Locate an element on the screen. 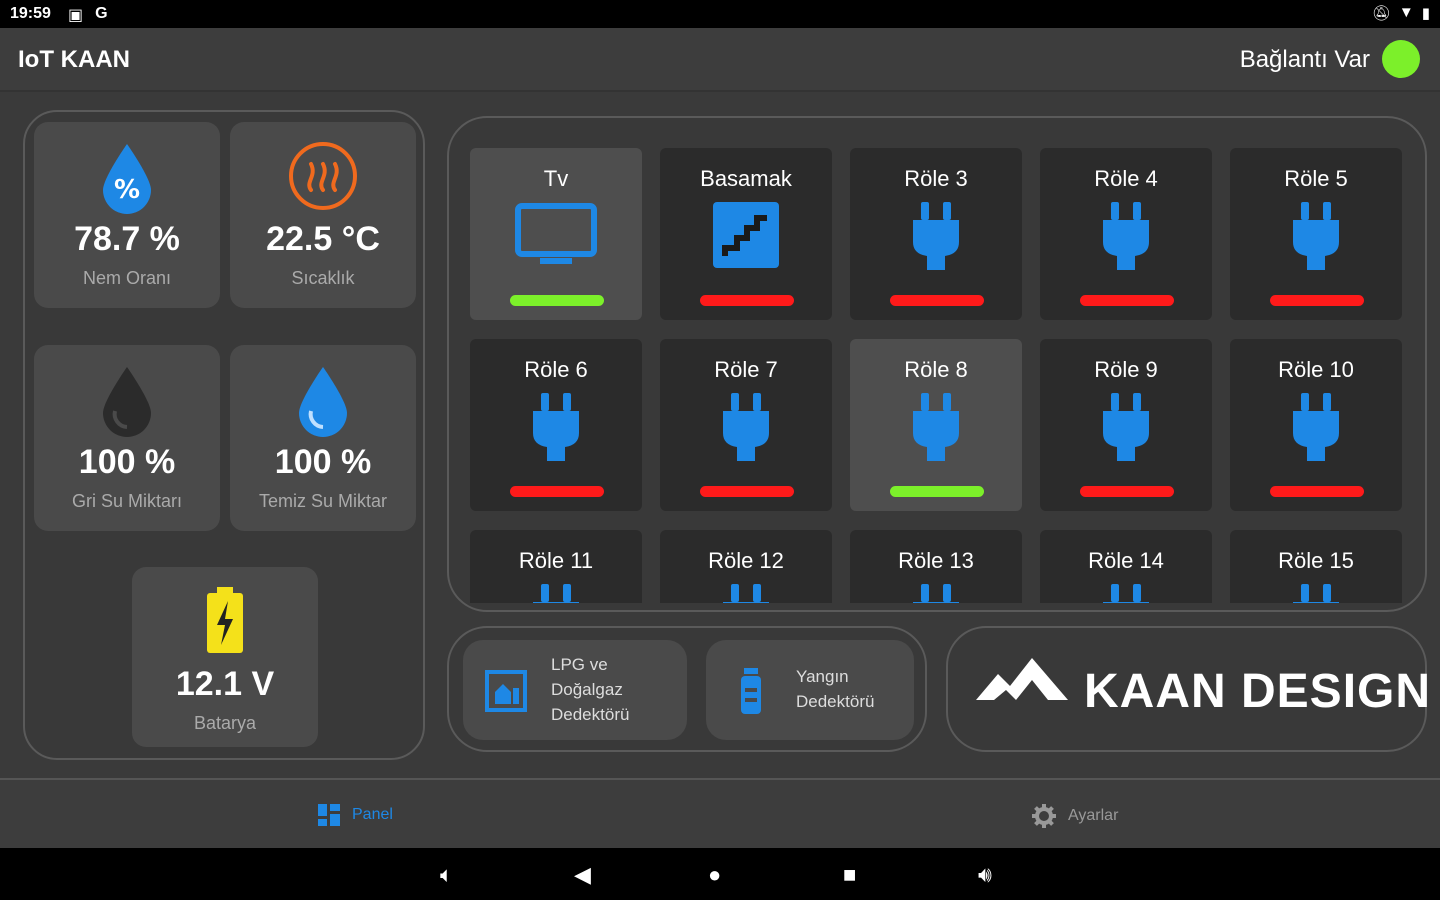 Image resolution: width=1440 pixels, height=900 pixels. relay-card: Röle 13 is located at coordinates (936, 566).